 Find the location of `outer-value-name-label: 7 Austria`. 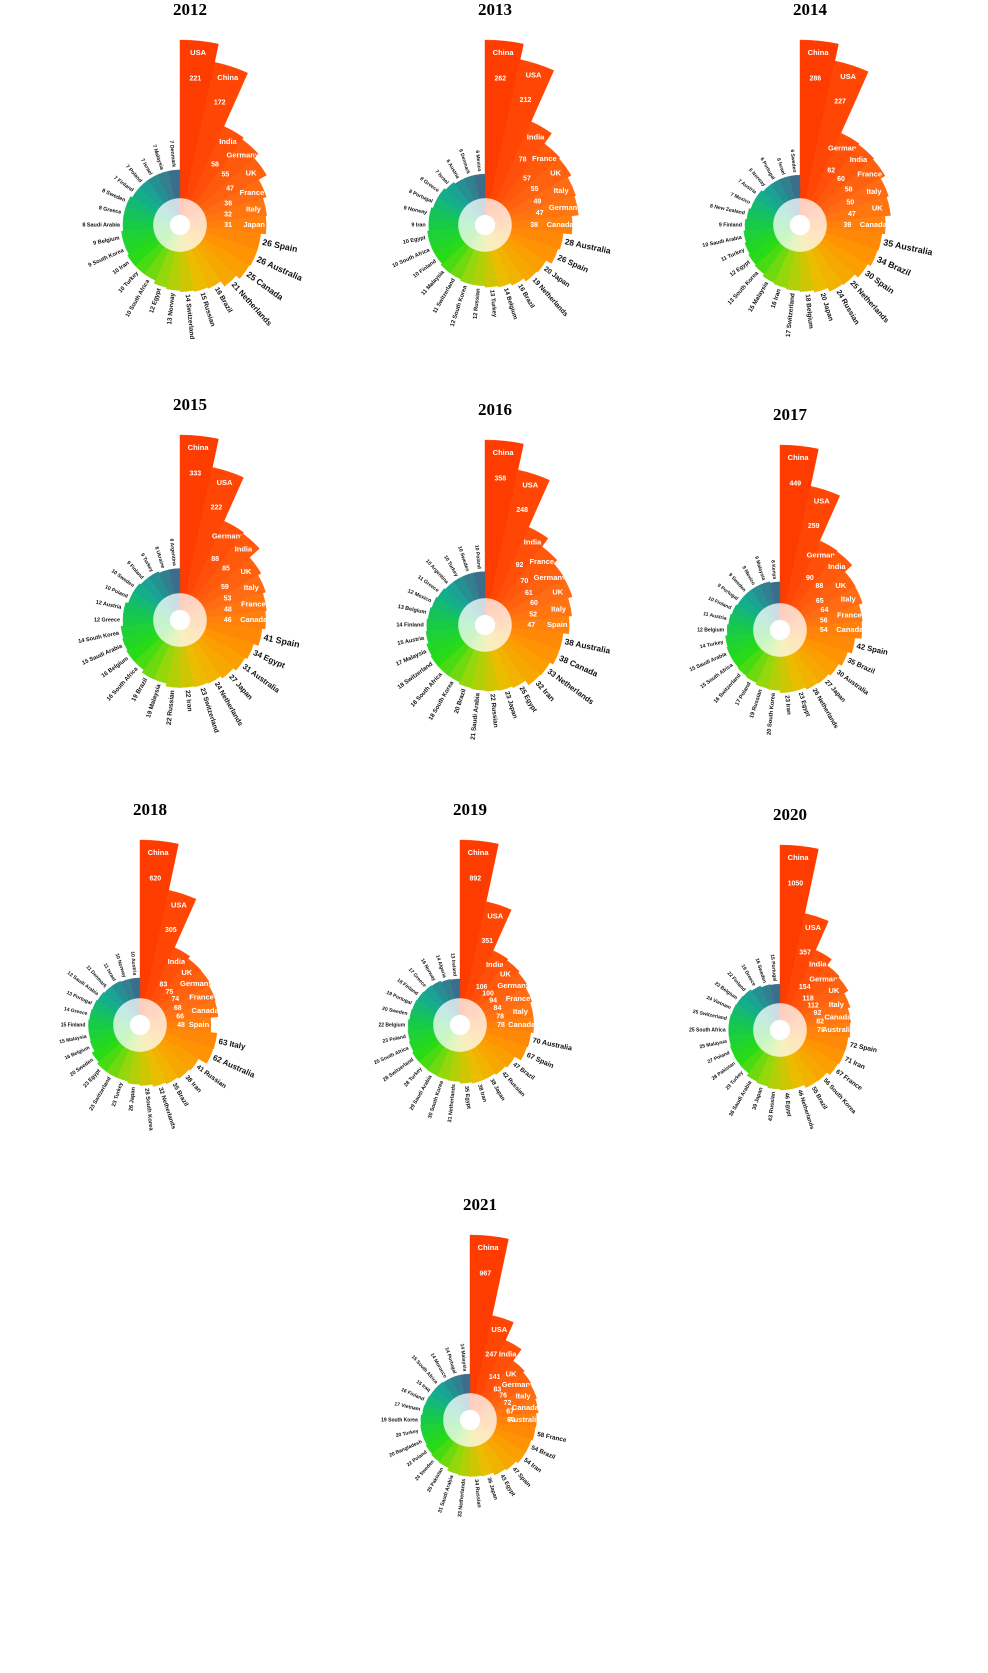

outer-value-name-label: 7 Austria is located at coordinates (747, 186).